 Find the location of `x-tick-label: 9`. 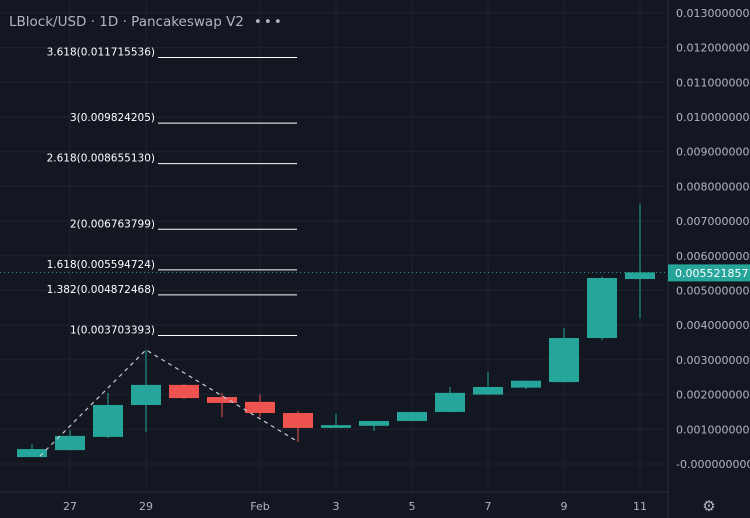

x-tick-label: 9 is located at coordinates (564, 506).